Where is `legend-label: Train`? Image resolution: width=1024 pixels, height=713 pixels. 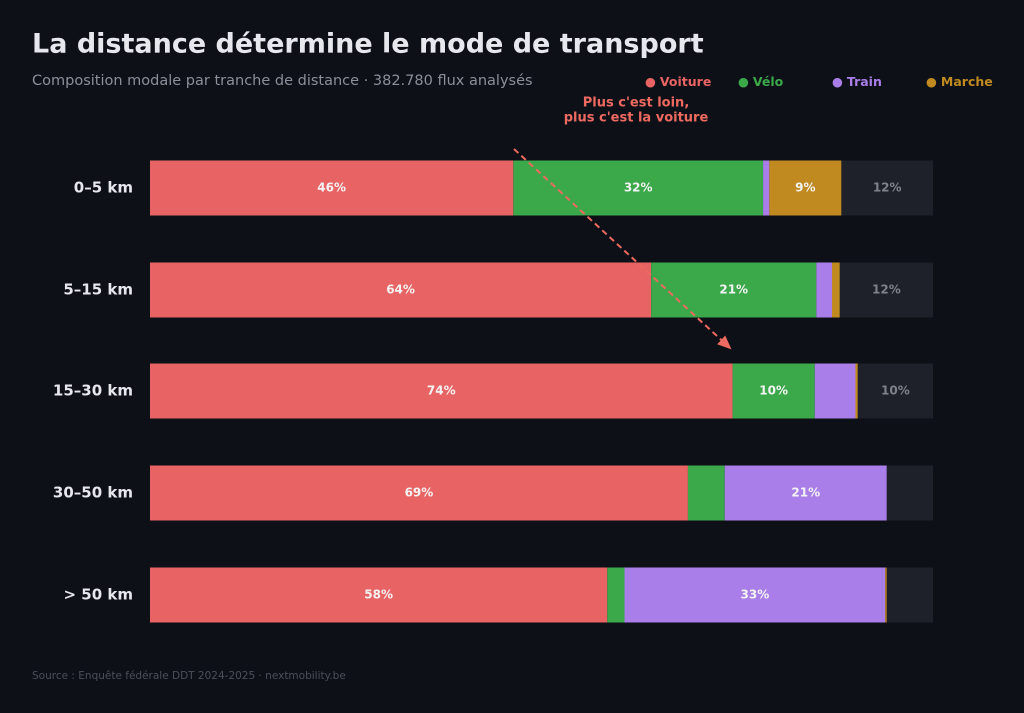
legend-label: Train is located at coordinates (864, 81).